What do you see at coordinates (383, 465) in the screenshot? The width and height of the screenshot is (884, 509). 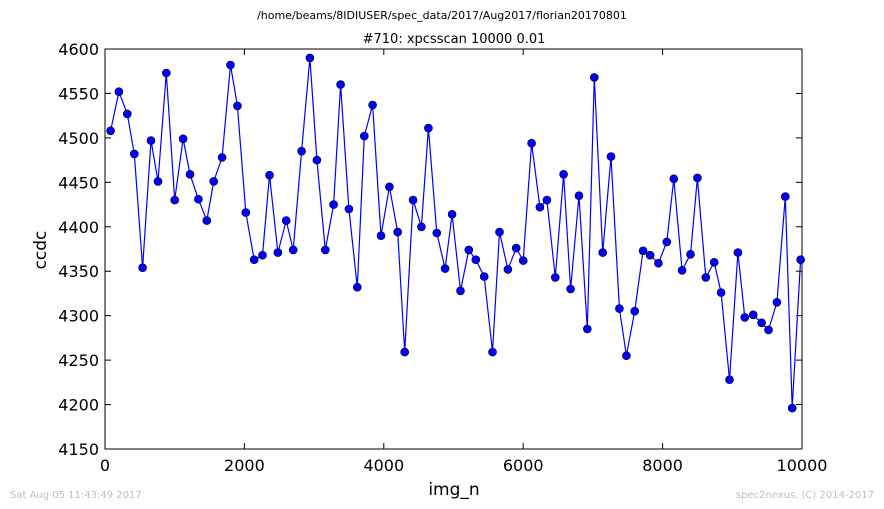 I see `x-tick-label: 4000` at bounding box center [383, 465].